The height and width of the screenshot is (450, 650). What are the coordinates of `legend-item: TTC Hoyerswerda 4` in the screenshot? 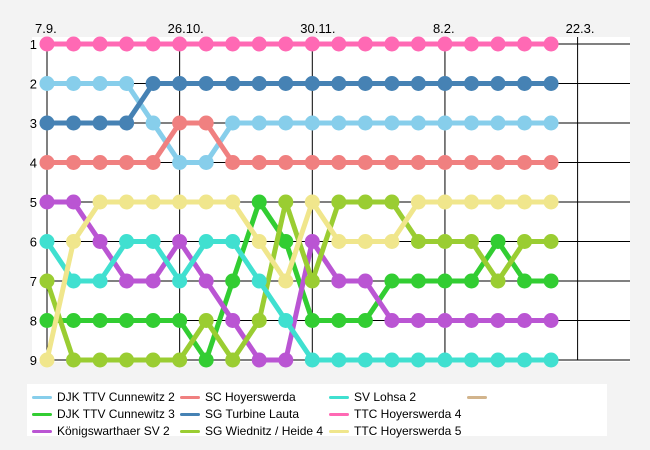 It's located at (395, 414).